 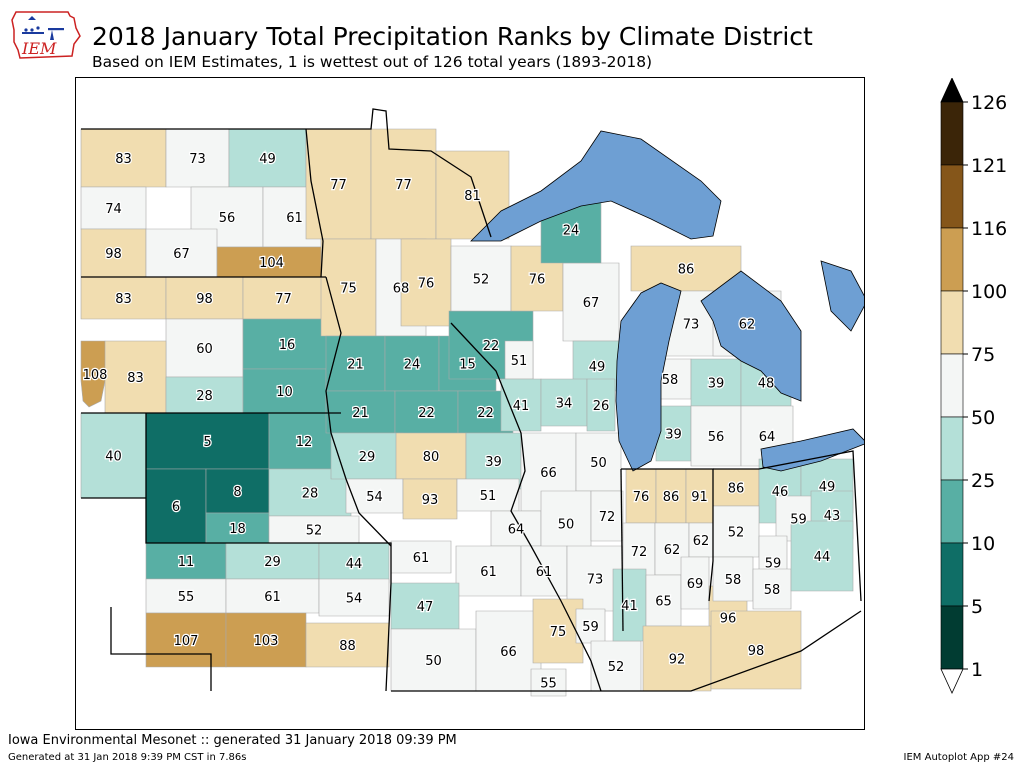 What do you see at coordinates (989, 292) in the screenshot?
I see `colorbar-tick-label: 100` at bounding box center [989, 292].